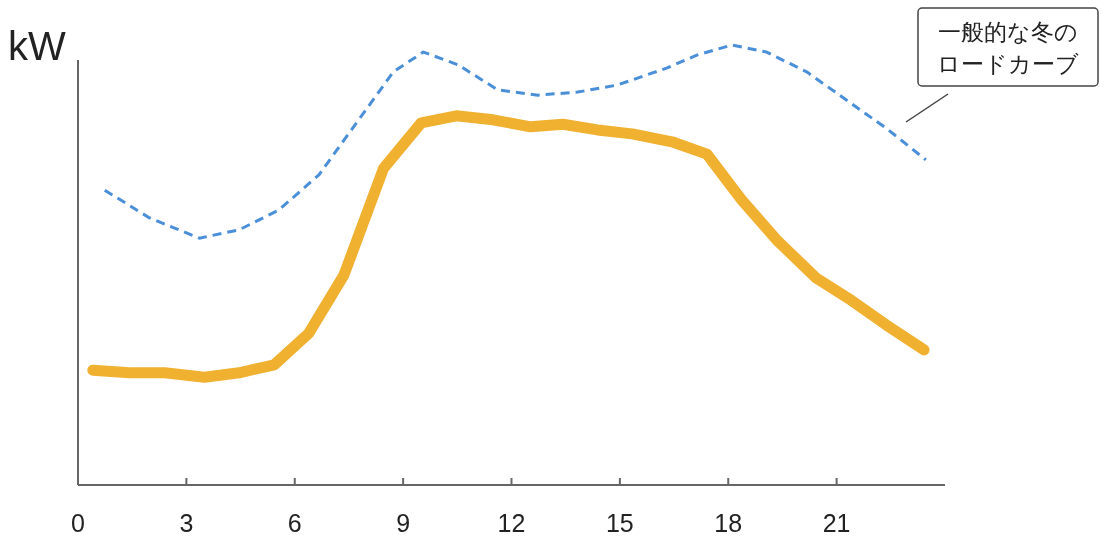 Image resolution: width=1109 pixels, height=536 pixels. What do you see at coordinates (1008, 64) in the screenshot?
I see `annotation: ロードカーブ` at bounding box center [1008, 64].